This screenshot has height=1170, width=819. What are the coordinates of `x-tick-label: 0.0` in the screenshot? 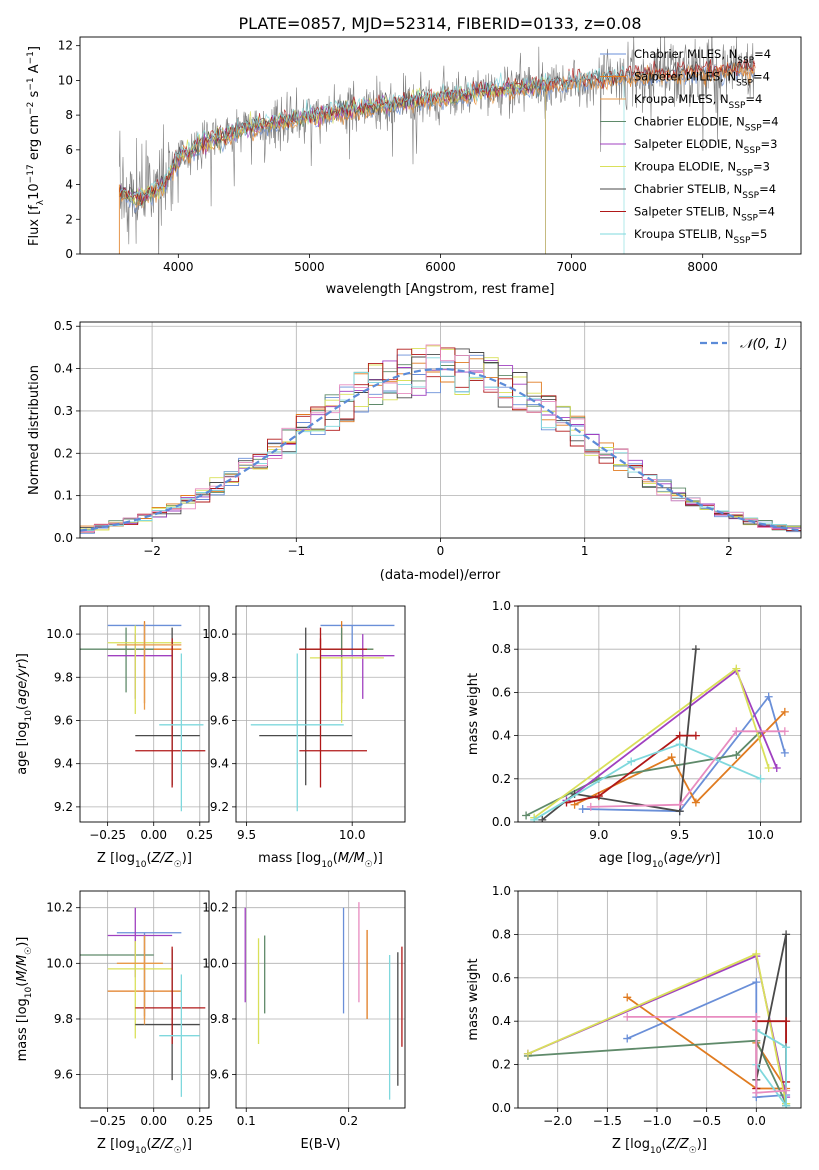 It's located at (756, 1121).